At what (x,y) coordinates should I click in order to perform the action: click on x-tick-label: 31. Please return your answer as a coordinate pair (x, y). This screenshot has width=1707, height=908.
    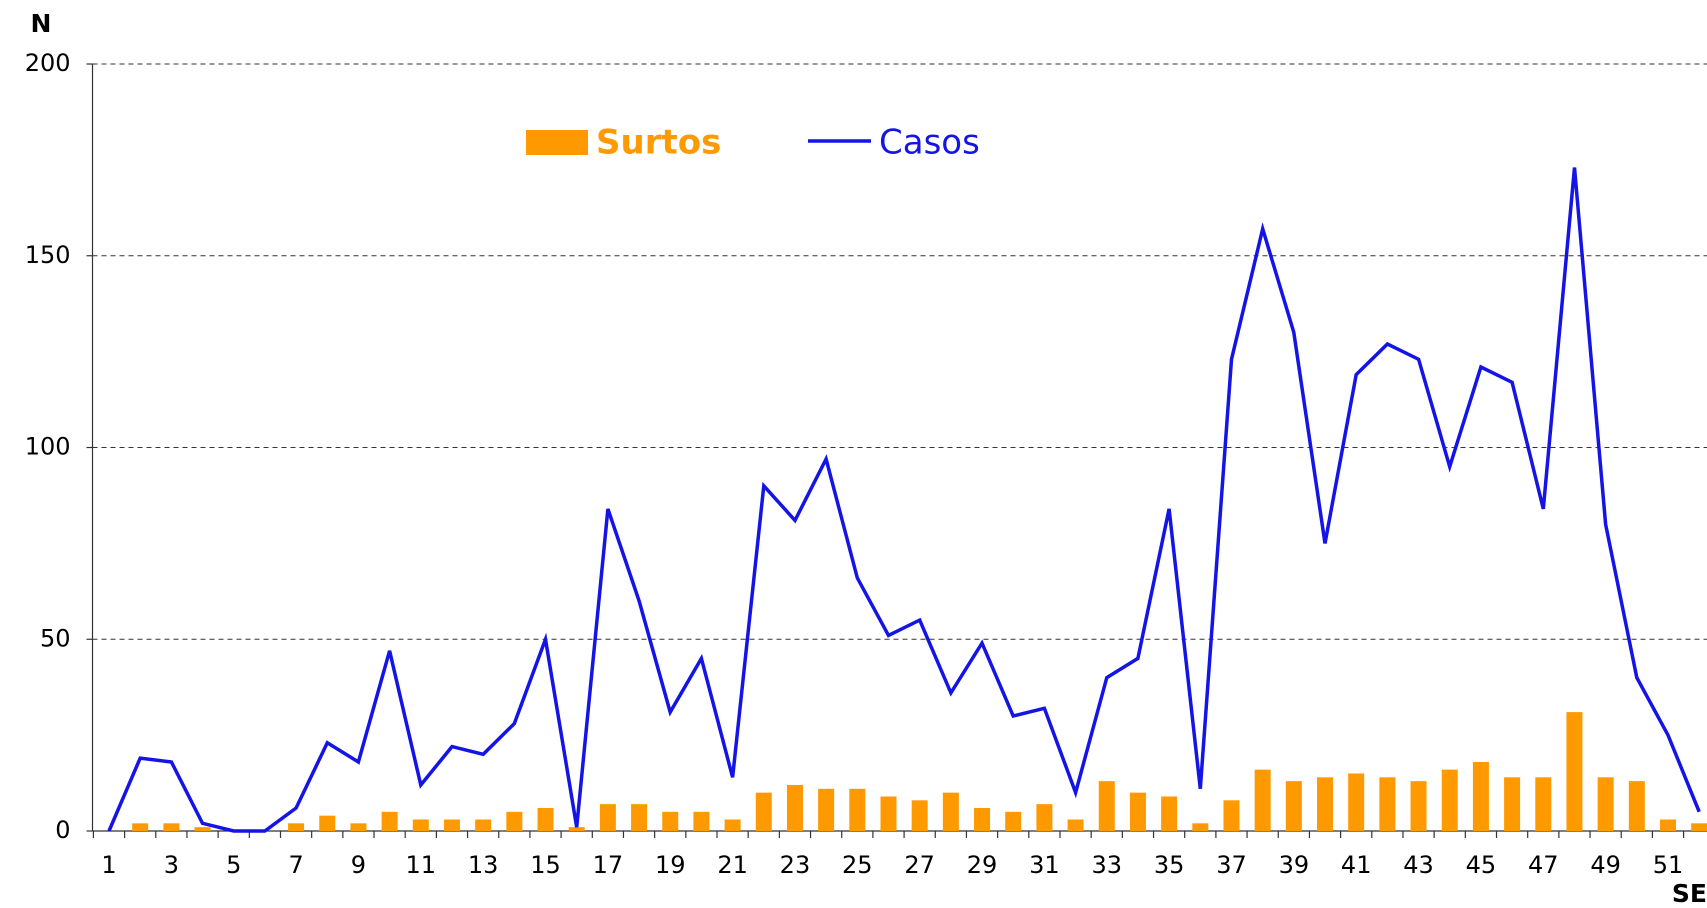
    Looking at the image, I should click on (1044, 865).